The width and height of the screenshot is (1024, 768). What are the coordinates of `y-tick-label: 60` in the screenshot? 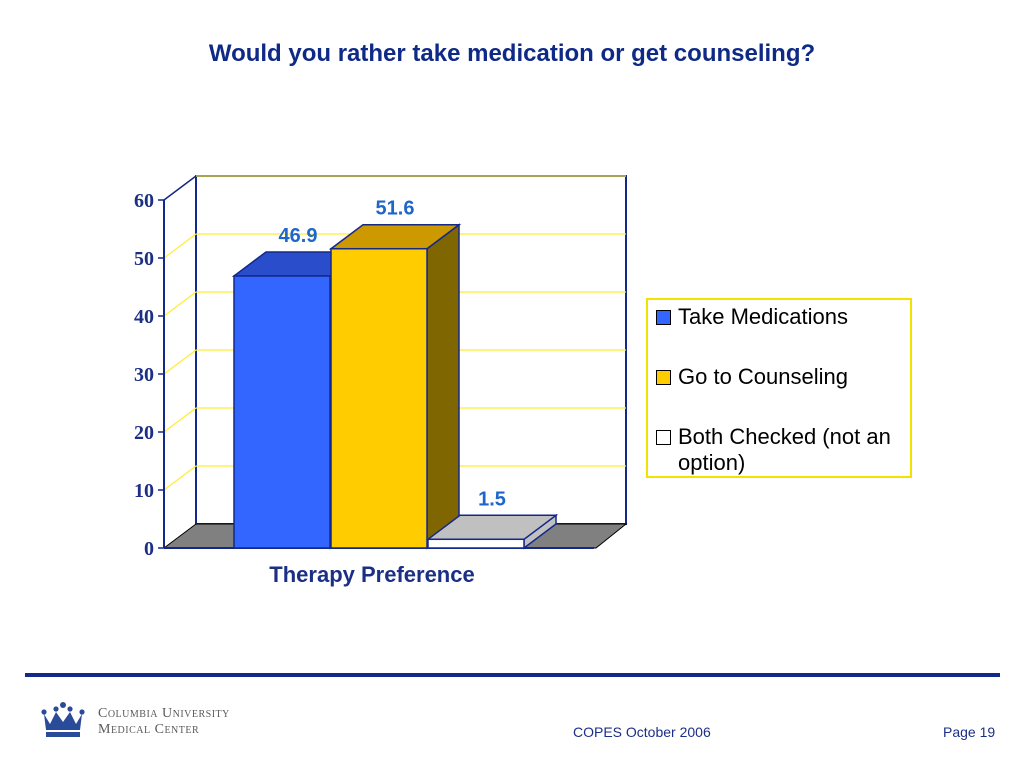 It's located at (144, 201).